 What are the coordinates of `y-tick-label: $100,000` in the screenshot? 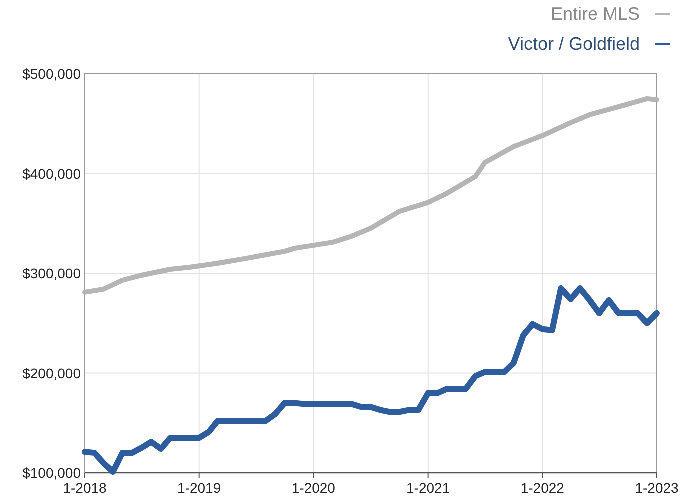 It's located at (52, 473).